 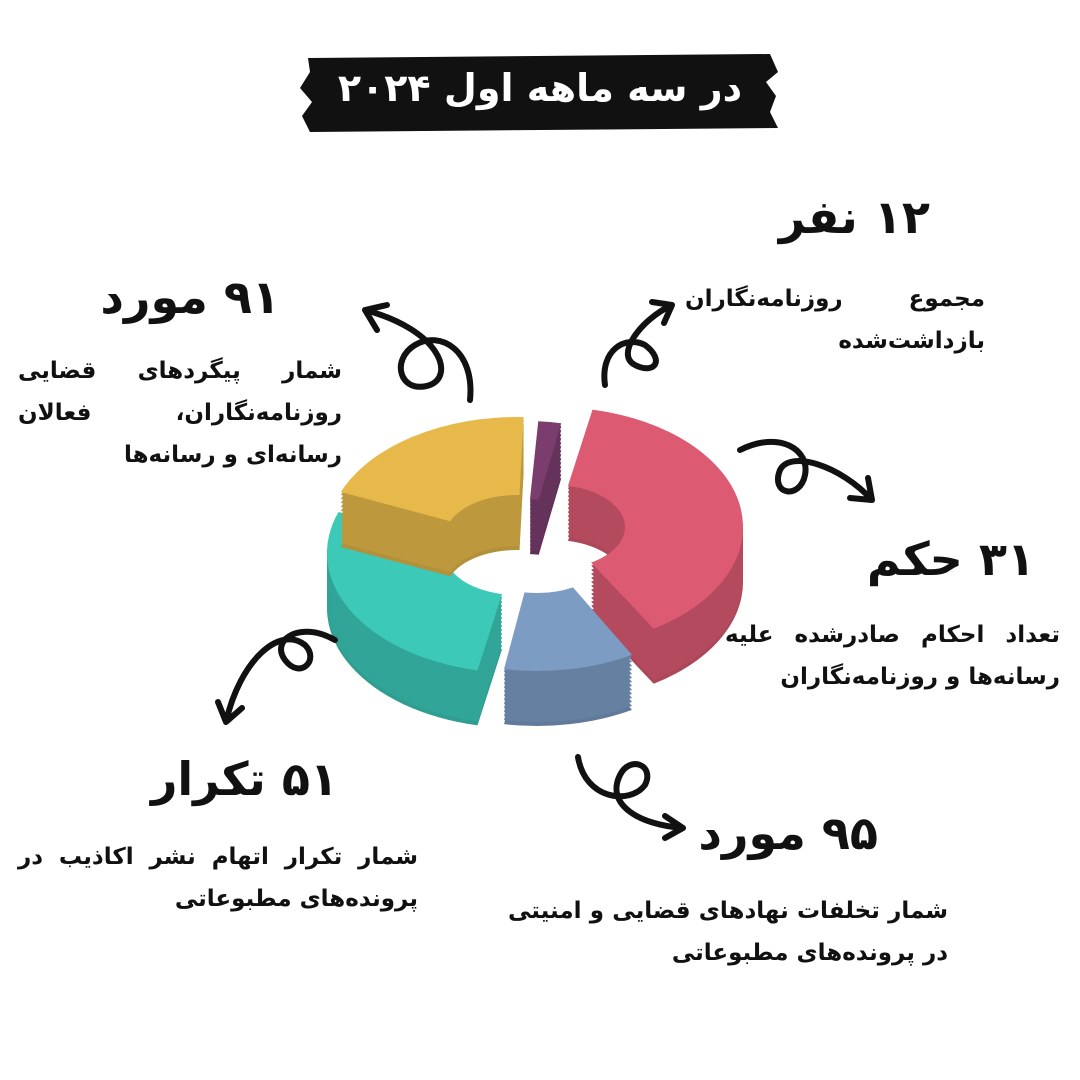 I want to click on donut-segment-yellow, so click(x=432, y=469).